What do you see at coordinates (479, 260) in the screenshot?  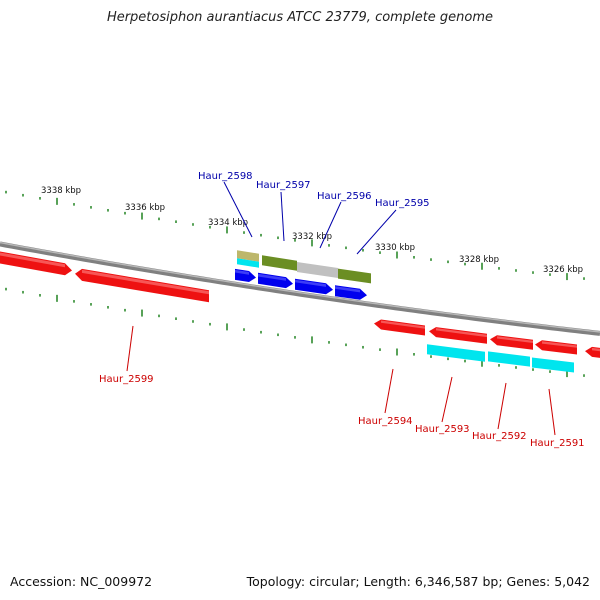 I see `scale-tick-label: 3328 kbp` at bounding box center [479, 260].